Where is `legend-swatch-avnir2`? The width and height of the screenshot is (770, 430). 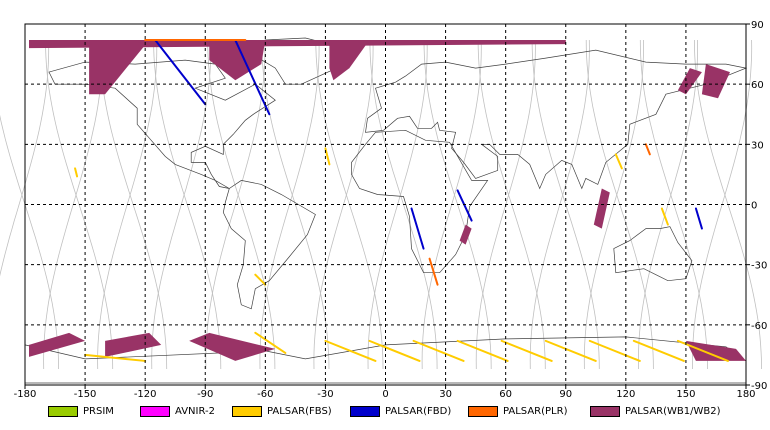
legend-swatch-avnir2 is located at coordinates (155, 411).